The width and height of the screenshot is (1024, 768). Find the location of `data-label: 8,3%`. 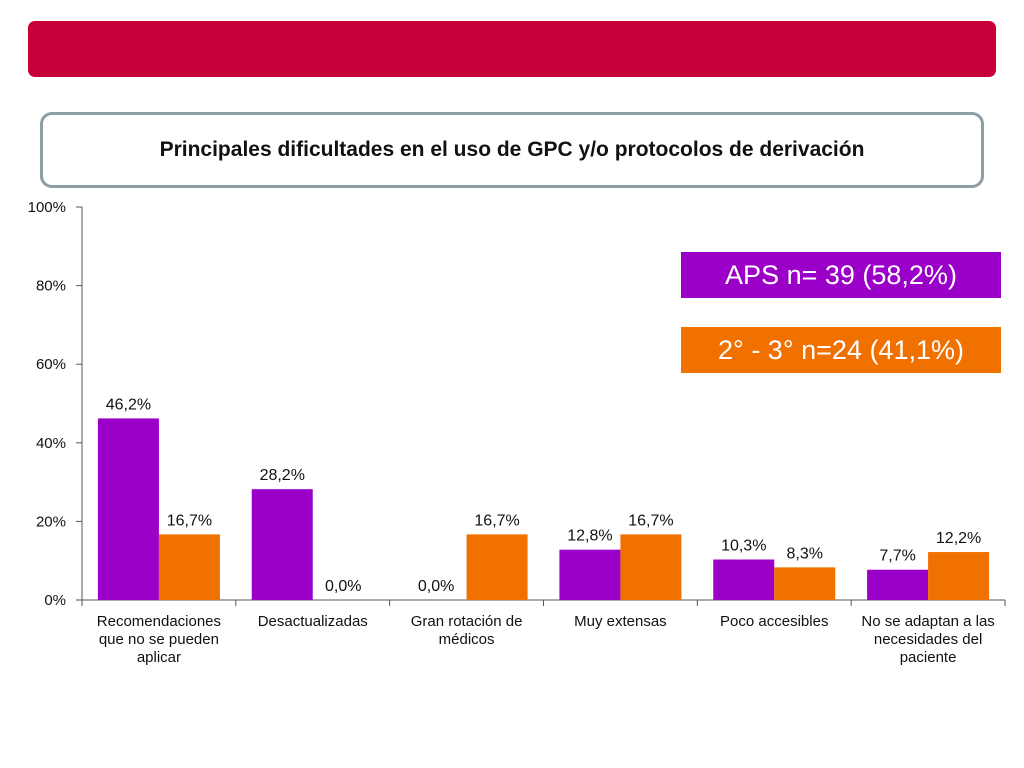

data-label: 8,3% is located at coordinates (805, 553).